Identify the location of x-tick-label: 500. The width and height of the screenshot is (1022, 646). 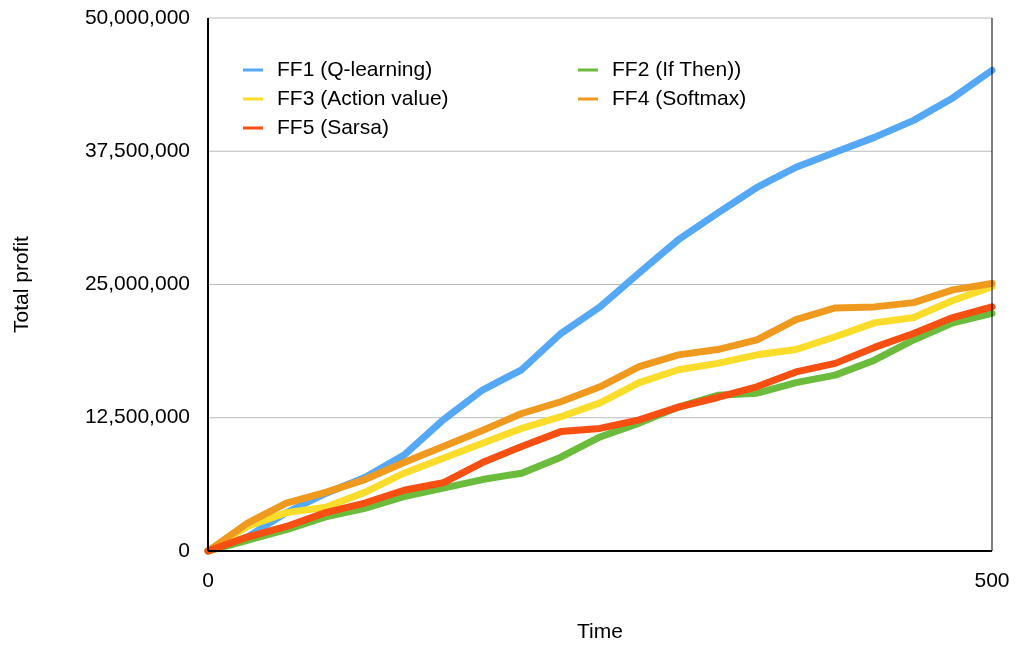
(992, 579).